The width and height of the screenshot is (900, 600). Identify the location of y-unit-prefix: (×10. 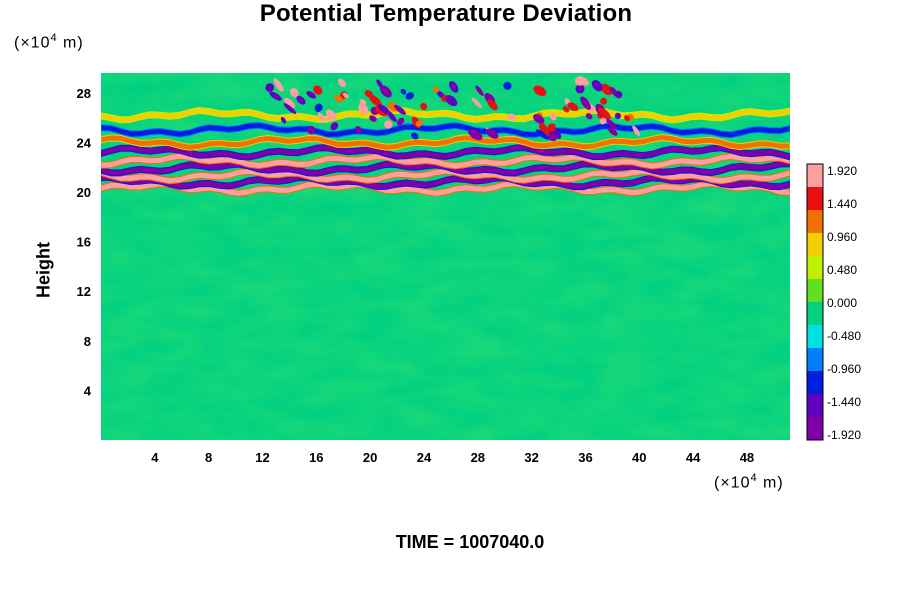
(32, 43).